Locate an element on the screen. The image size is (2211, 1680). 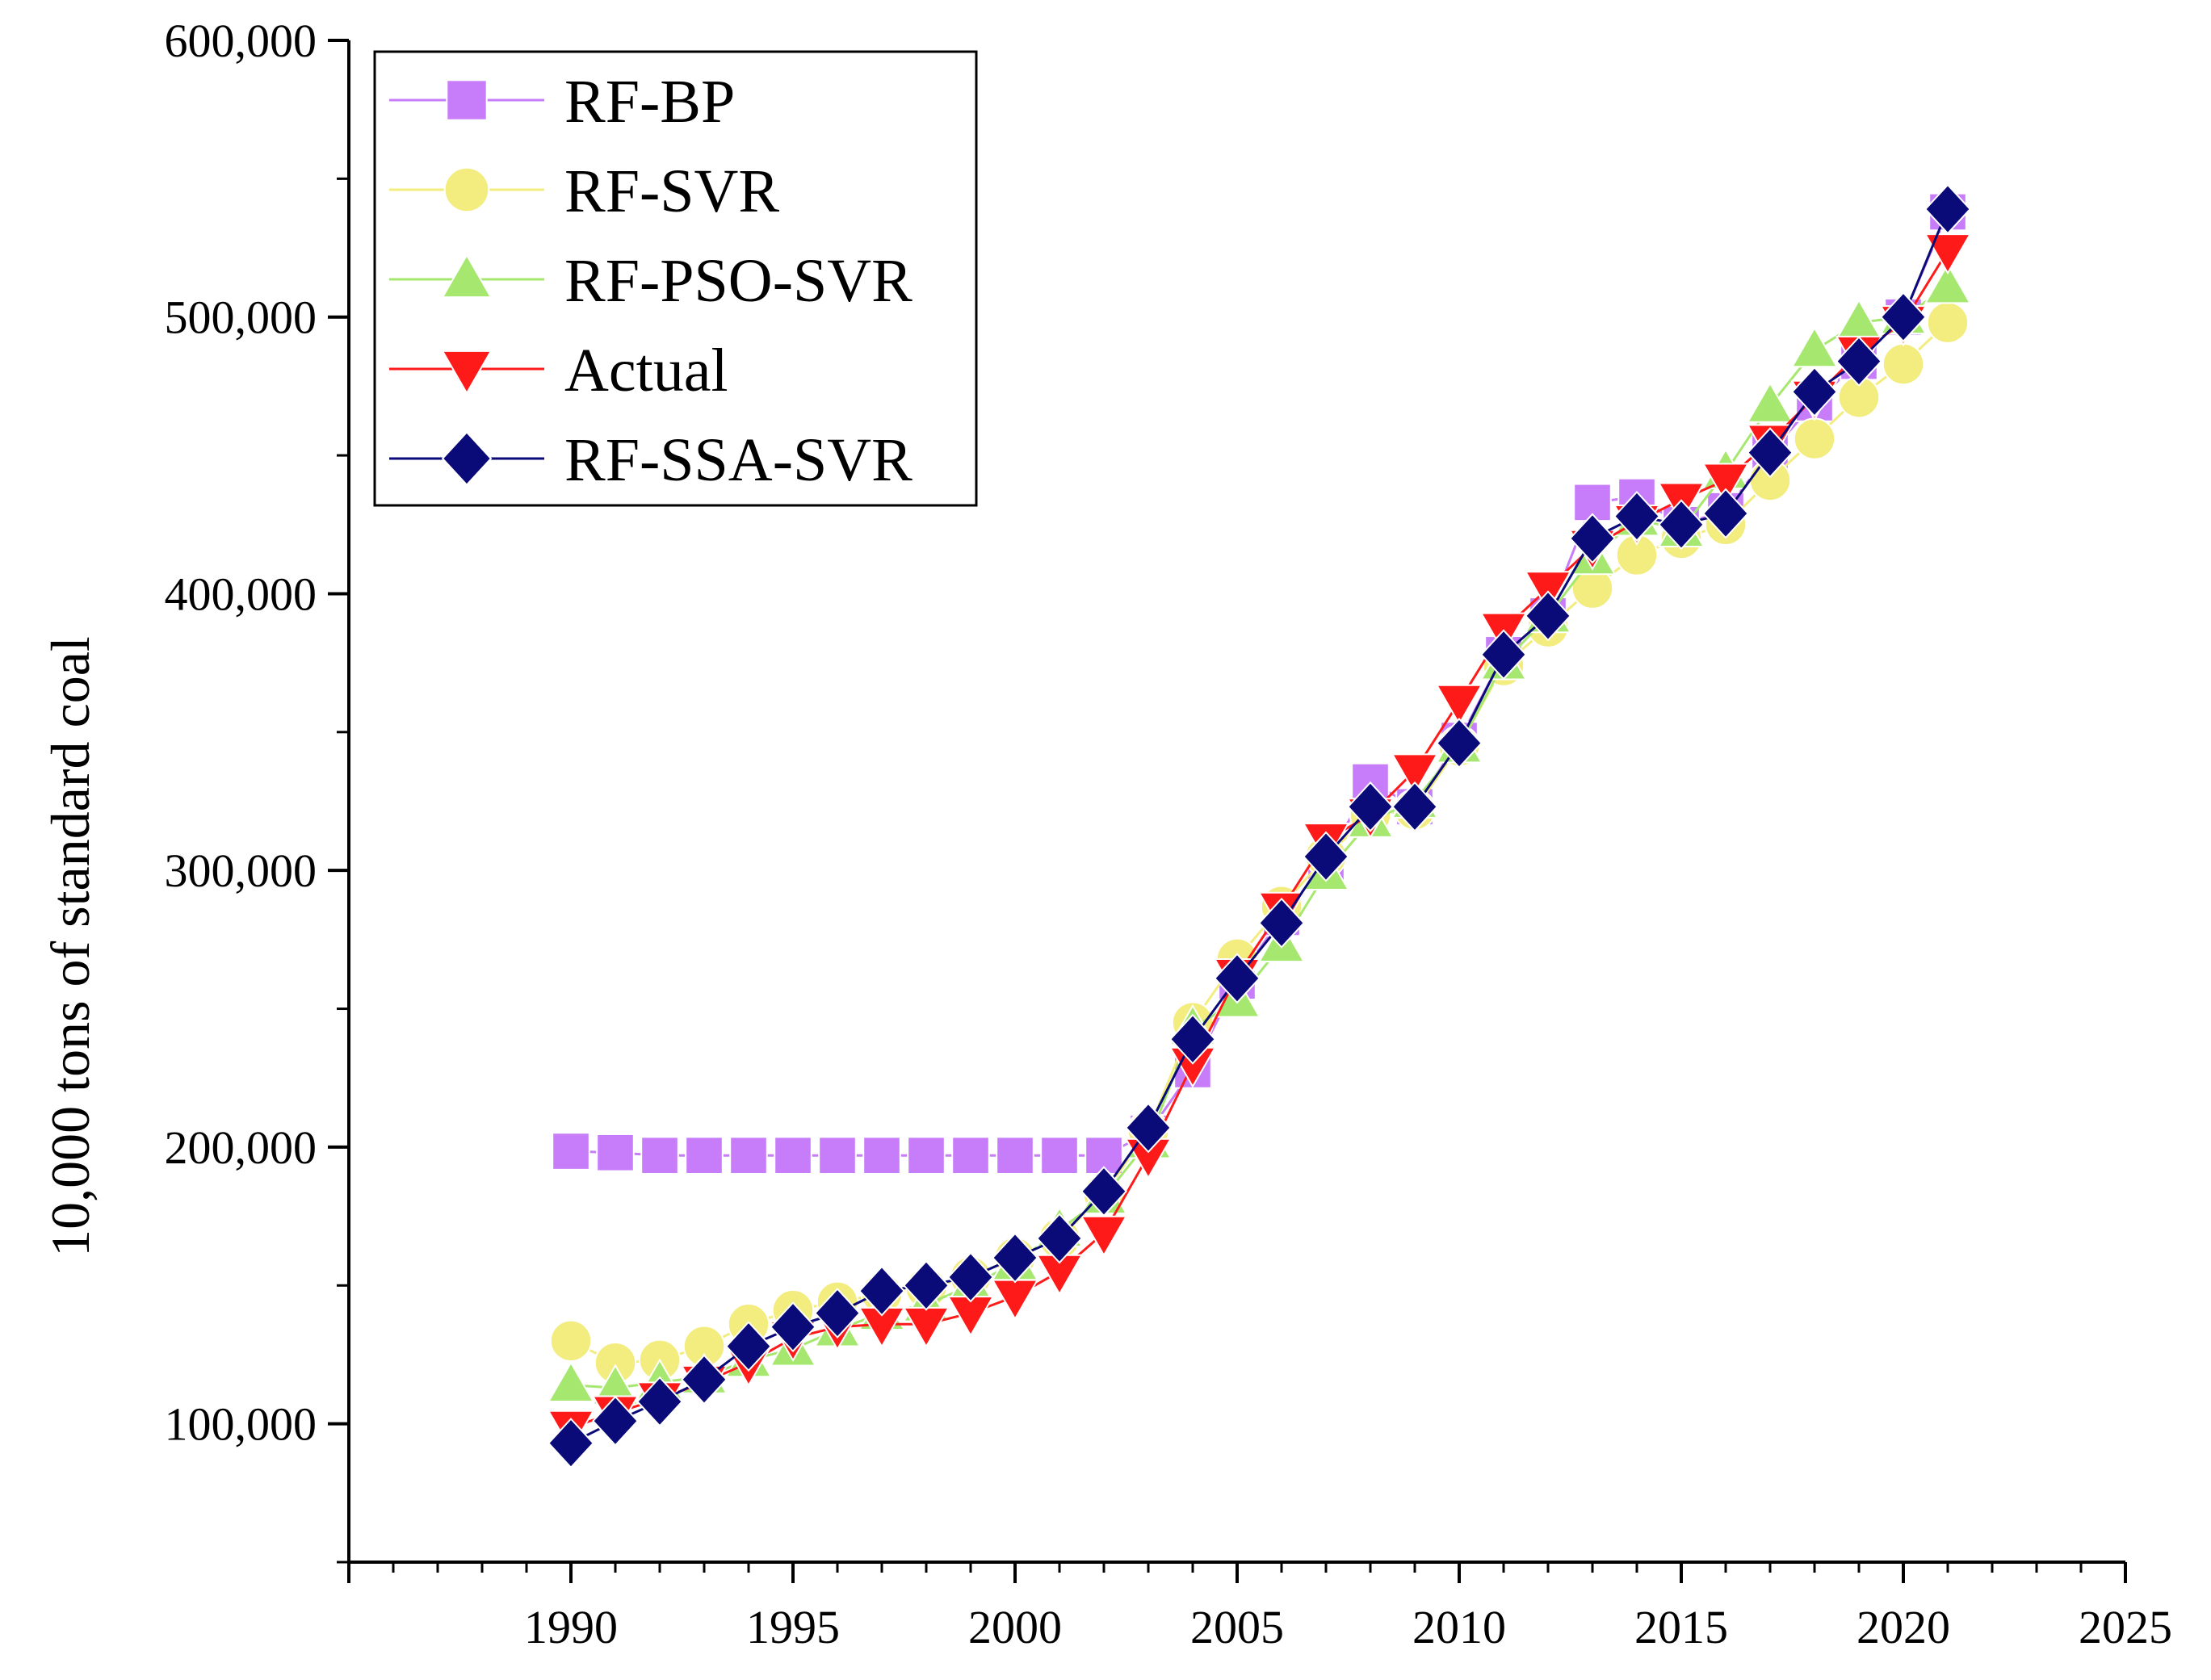
y-tick-label: 600,000 is located at coordinates (241, 41).